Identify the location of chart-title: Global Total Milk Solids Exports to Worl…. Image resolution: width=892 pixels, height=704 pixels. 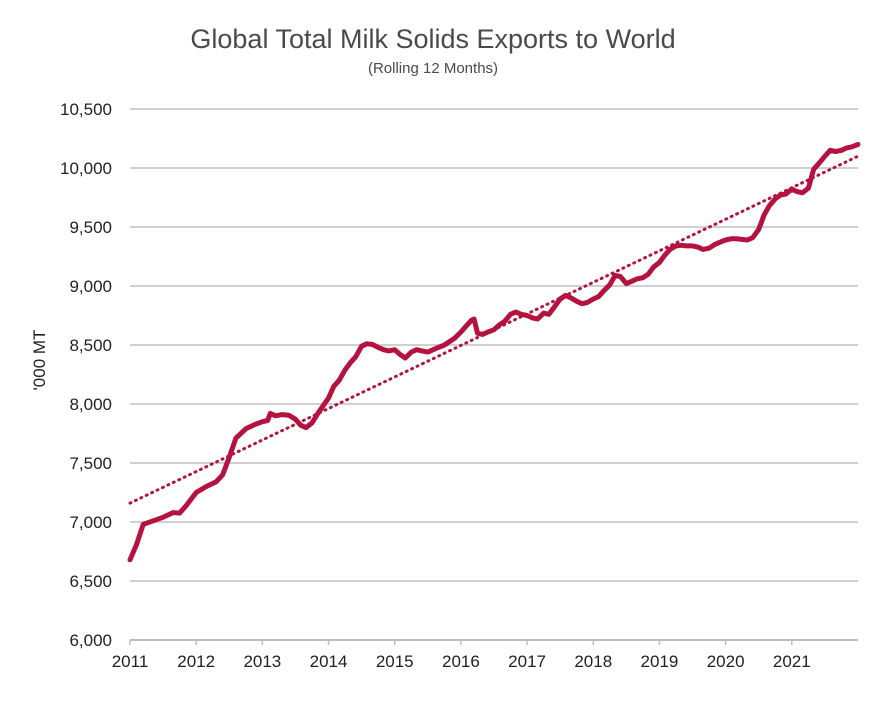
(433, 39).